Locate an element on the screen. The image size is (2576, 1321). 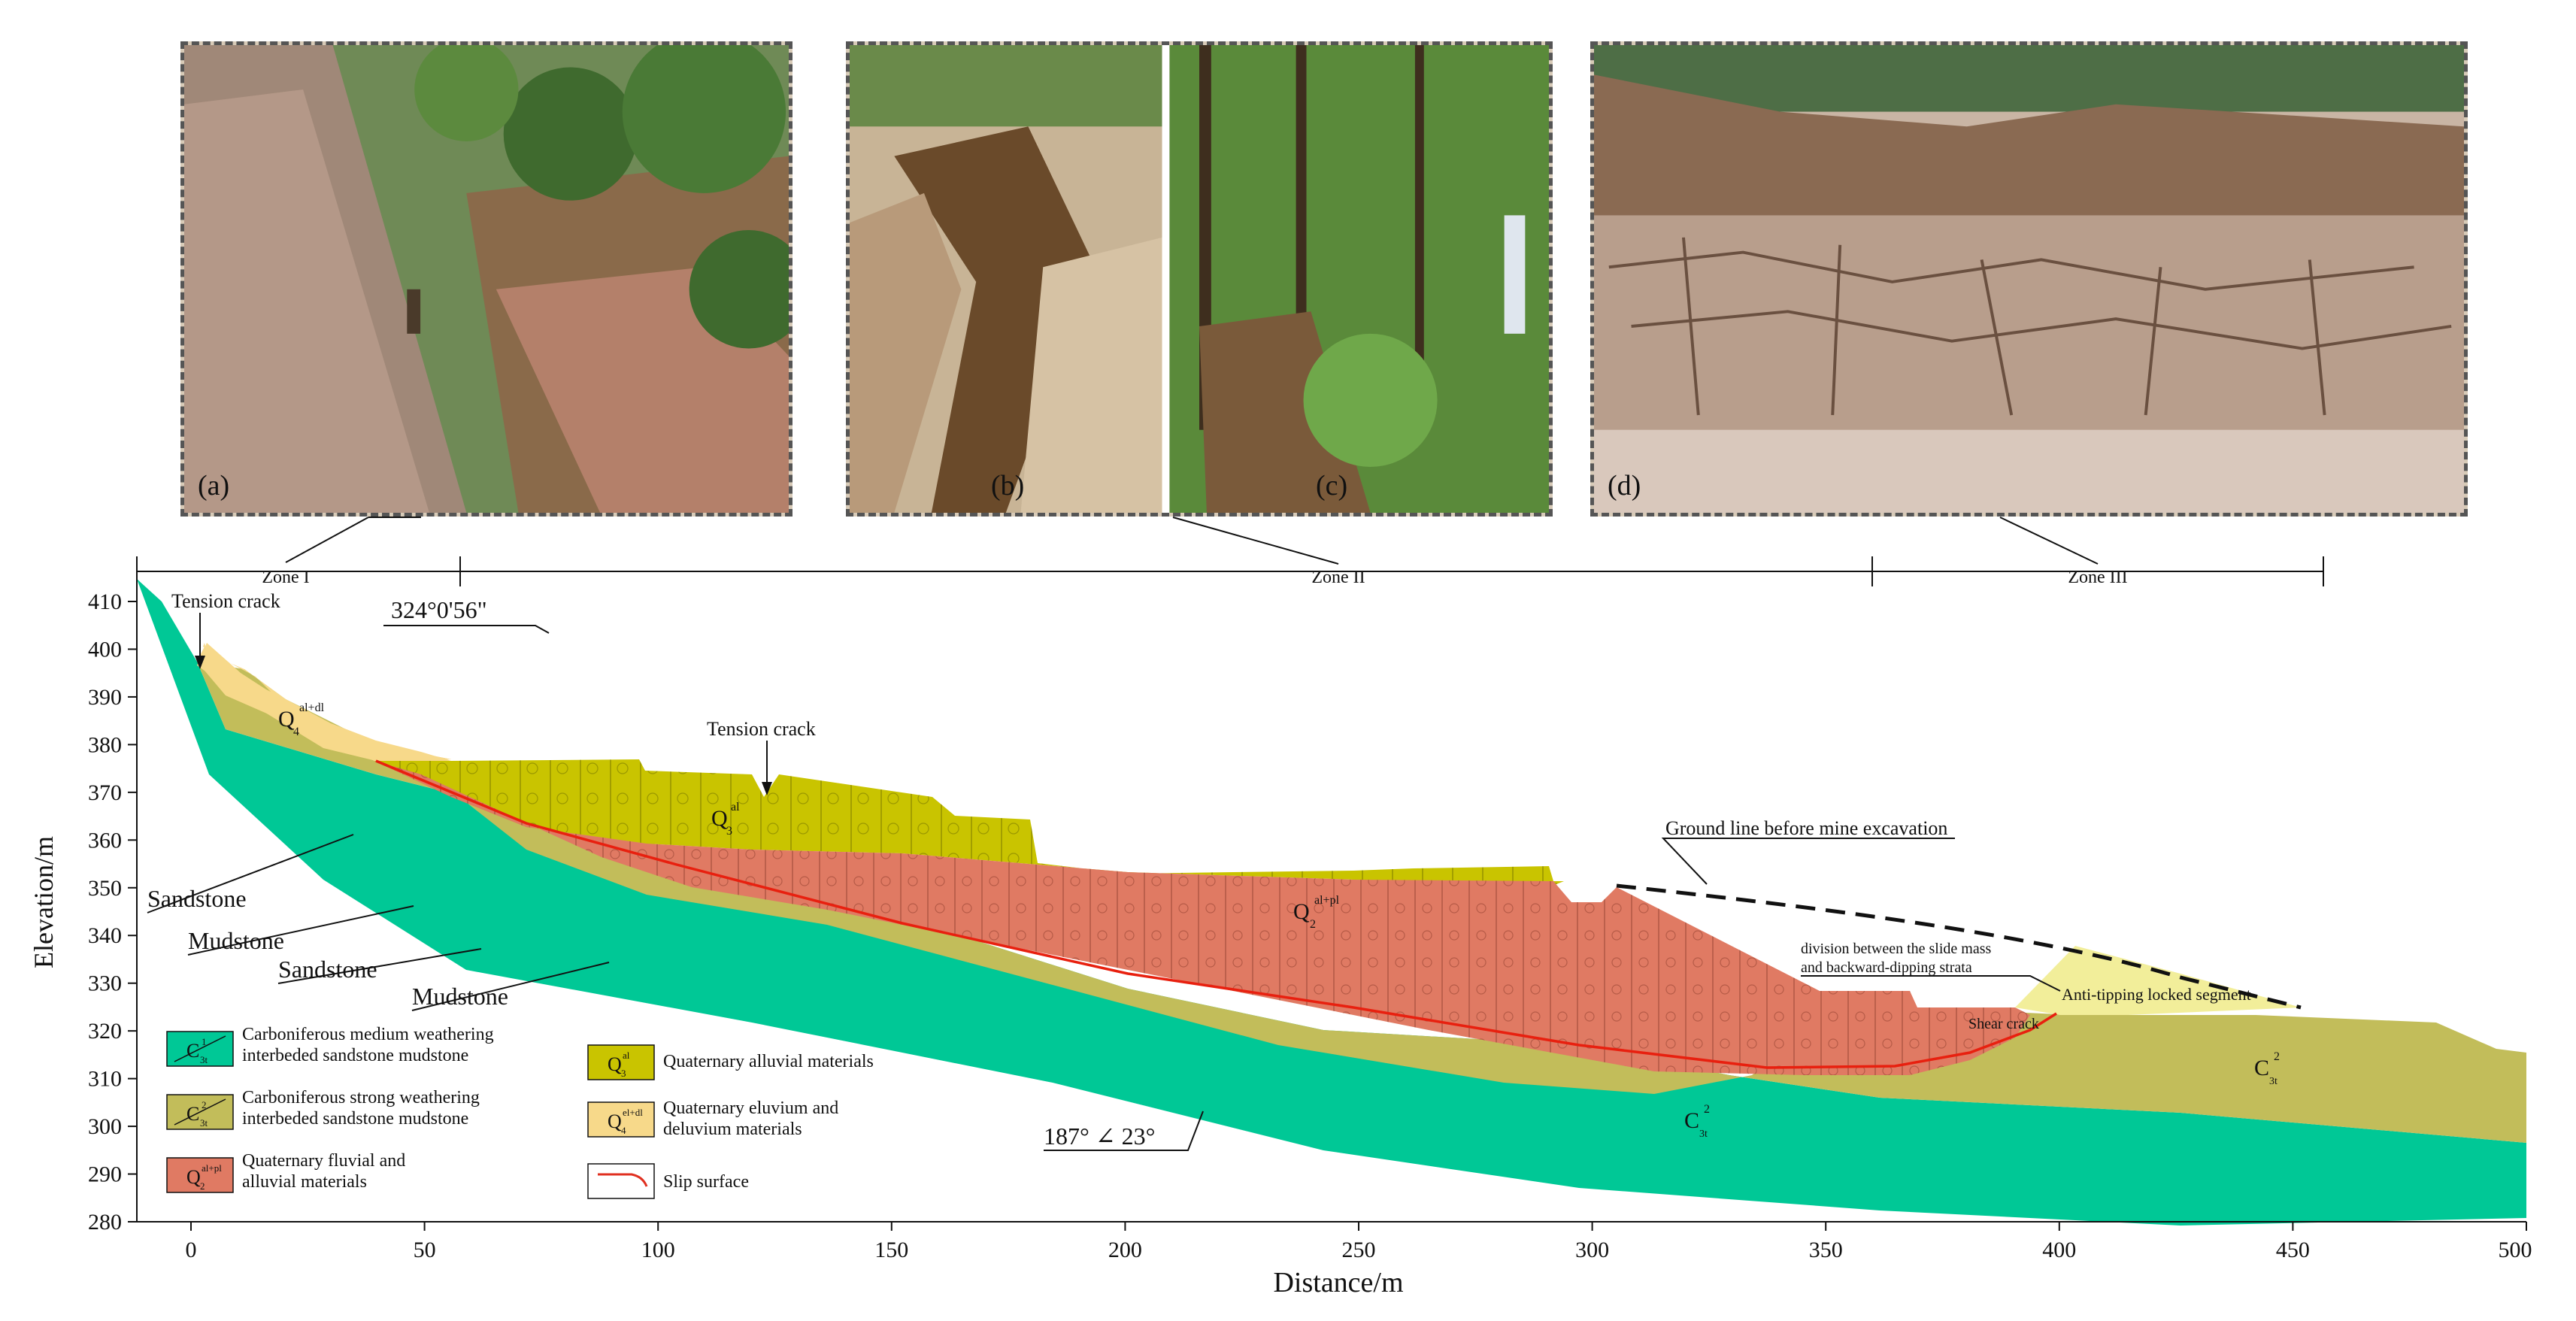
photo-bc-image is located at coordinates (1199, 279).